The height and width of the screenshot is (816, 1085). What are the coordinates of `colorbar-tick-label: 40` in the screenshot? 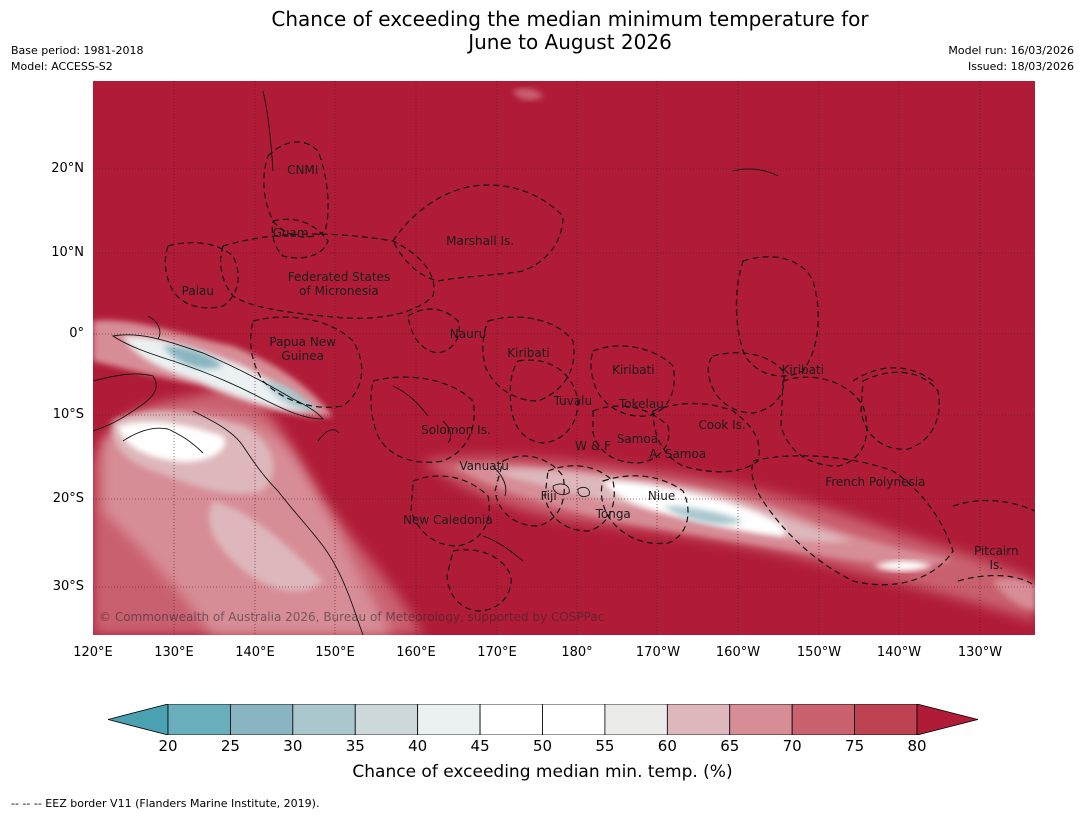 It's located at (418, 746).